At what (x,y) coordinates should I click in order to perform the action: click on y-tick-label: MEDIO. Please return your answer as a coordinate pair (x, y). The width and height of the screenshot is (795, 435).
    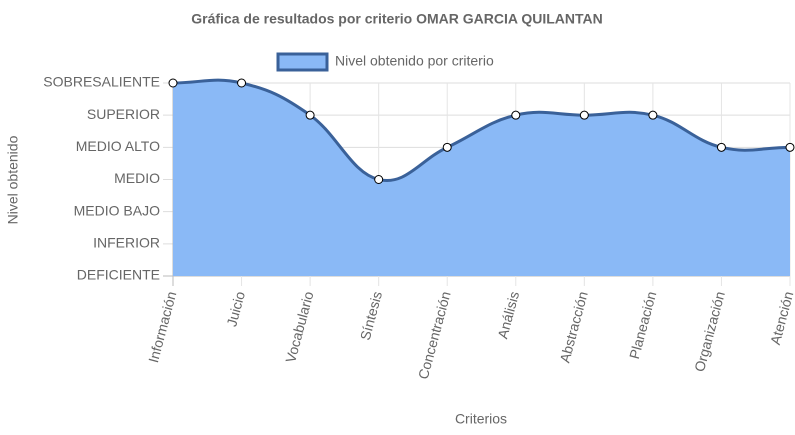
    Looking at the image, I should click on (137, 178).